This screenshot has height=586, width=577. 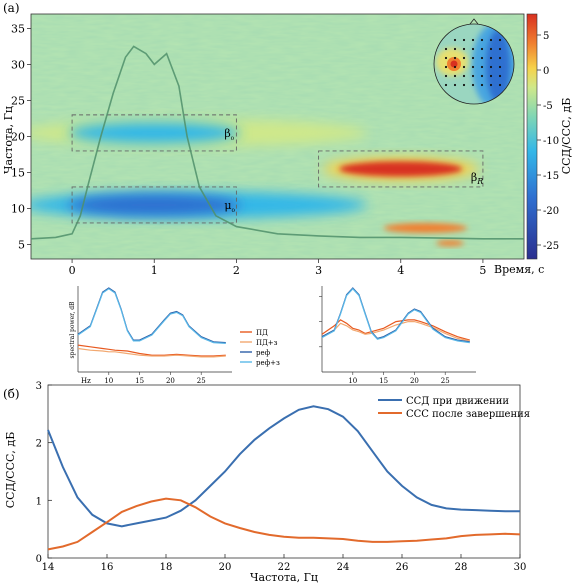 I want to click on colorbar-tick-label: 5, so click(x=546, y=36).